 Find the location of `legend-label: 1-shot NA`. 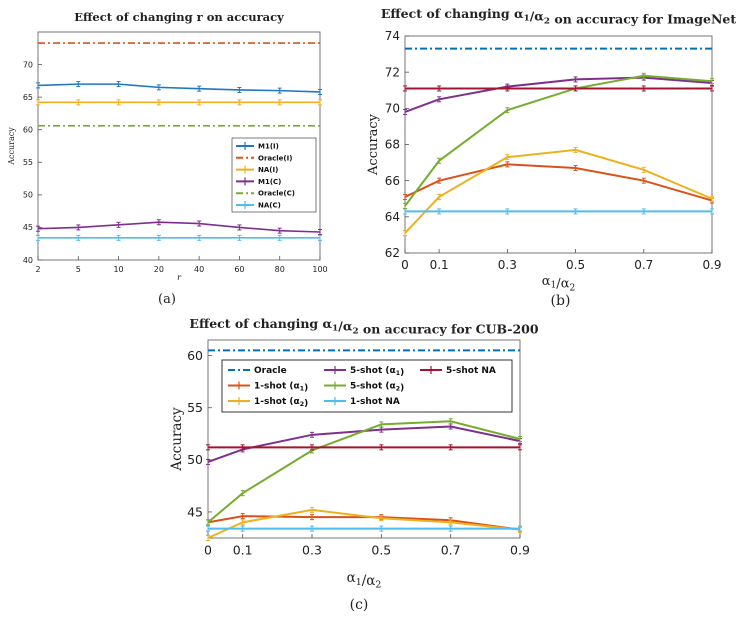

legend-label: 1-shot NA is located at coordinates (375, 402).